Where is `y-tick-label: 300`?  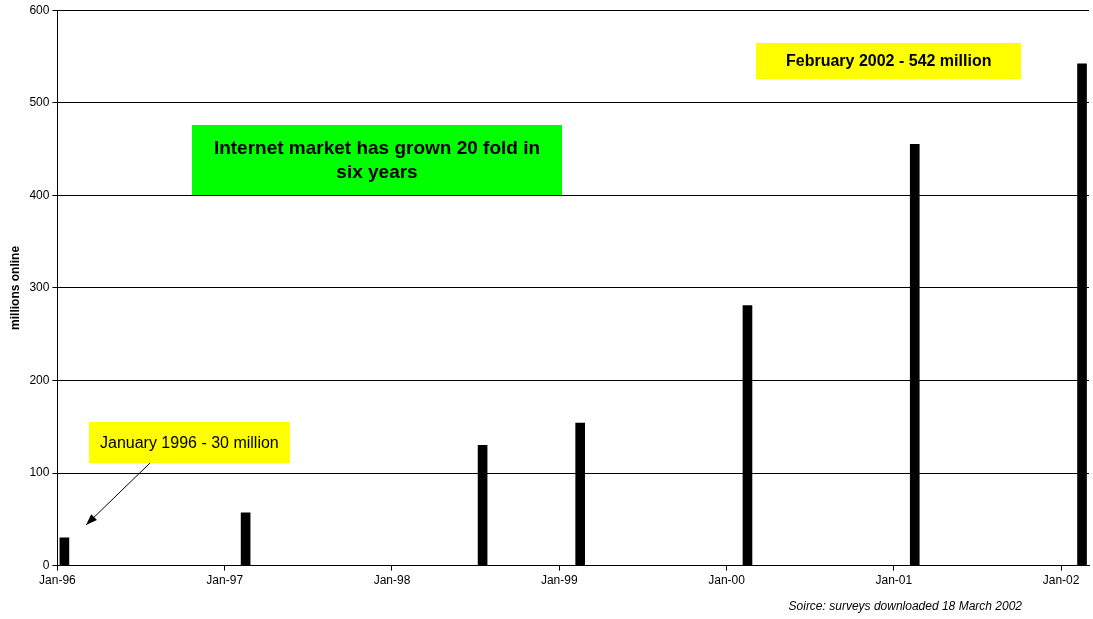 y-tick-label: 300 is located at coordinates (39, 287).